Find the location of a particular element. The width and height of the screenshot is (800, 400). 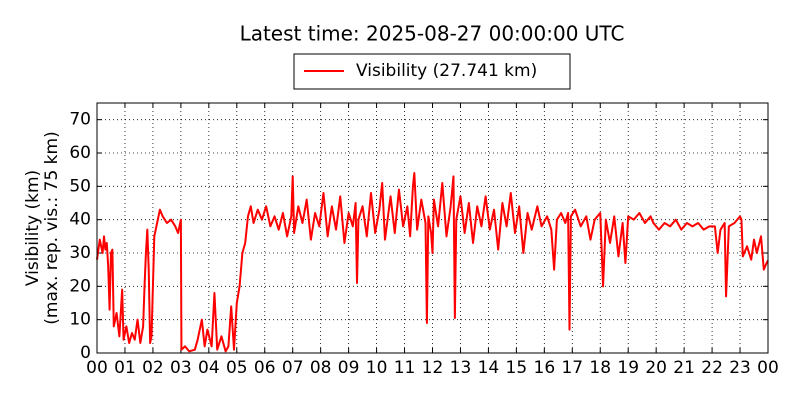

y-axis-label: Visibility (km) is located at coordinates (33, 228).